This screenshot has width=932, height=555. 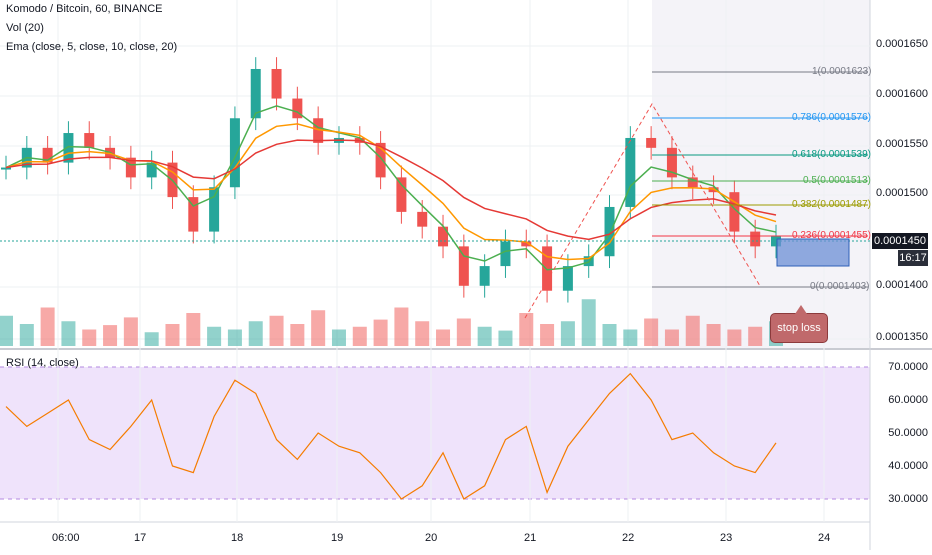 What do you see at coordinates (66, 538) in the screenshot?
I see `time-tick: 06:00` at bounding box center [66, 538].